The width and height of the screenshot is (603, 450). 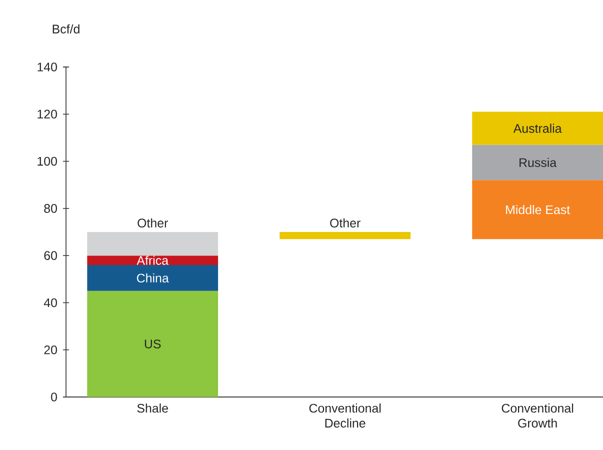 I want to click on series-label: US, so click(x=152, y=344).